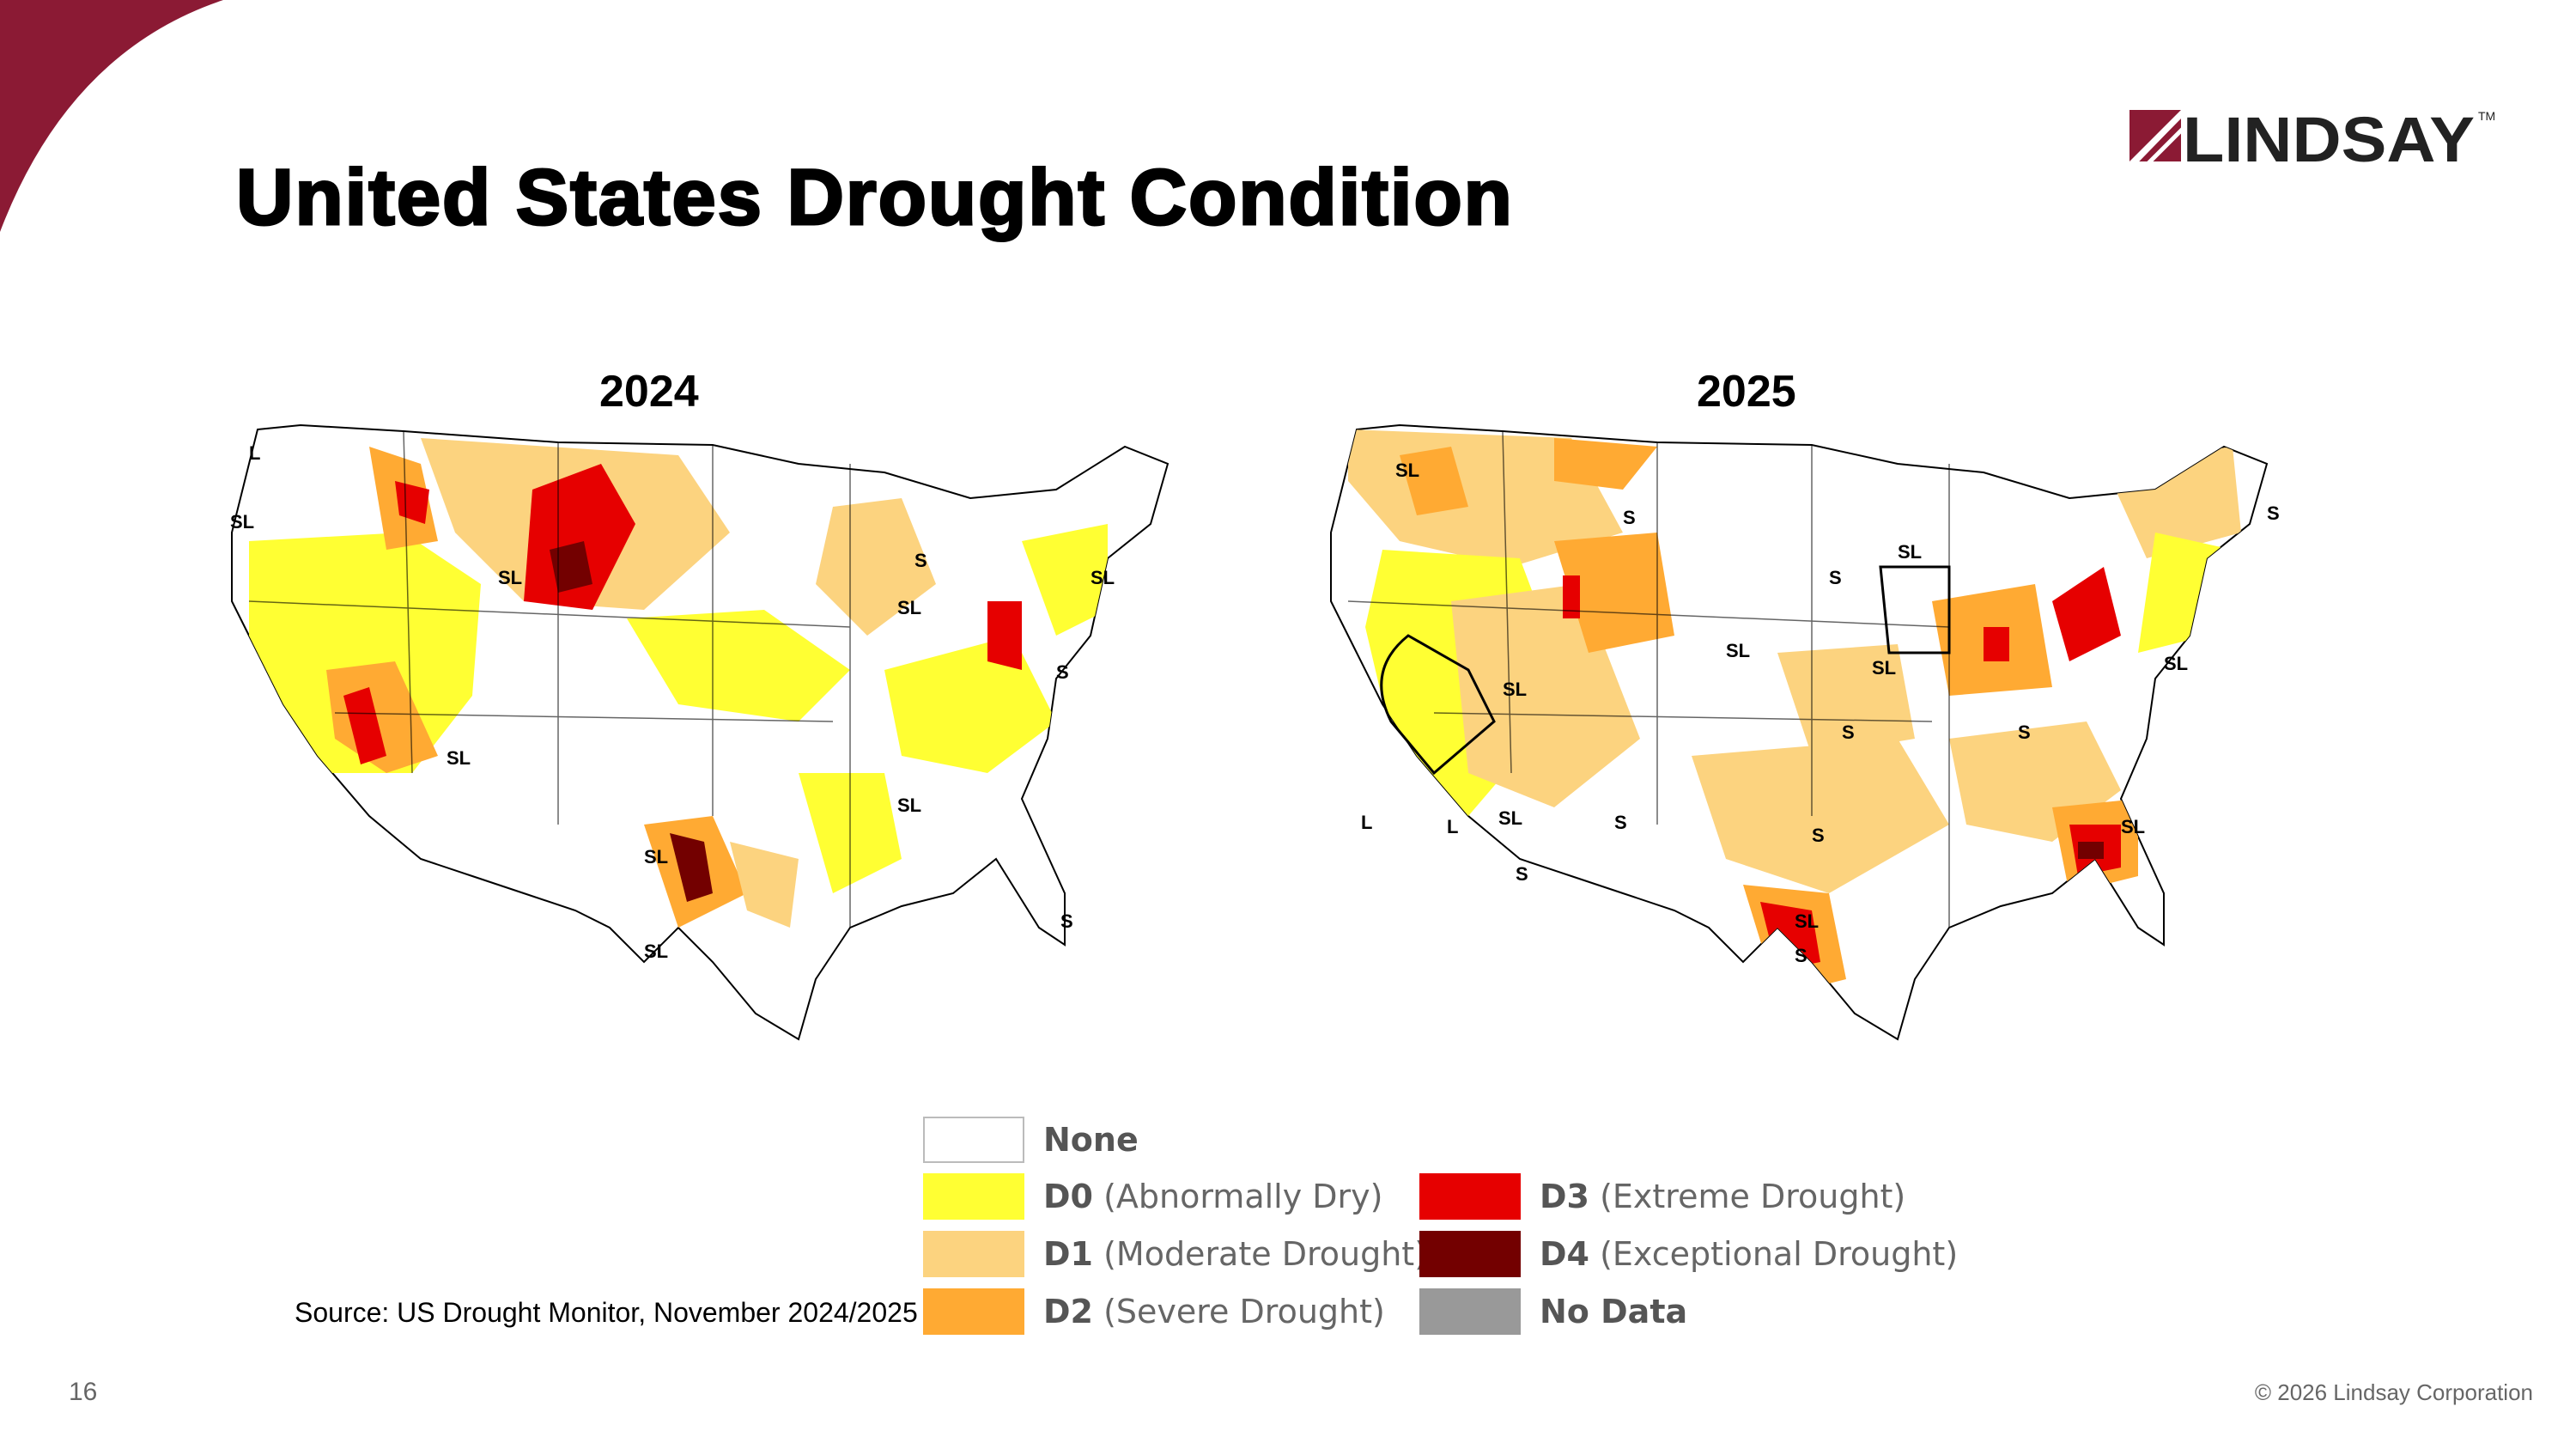  What do you see at coordinates (2329, 137) in the screenshot?
I see `logo-text: LINDSAY` at bounding box center [2329, 137].